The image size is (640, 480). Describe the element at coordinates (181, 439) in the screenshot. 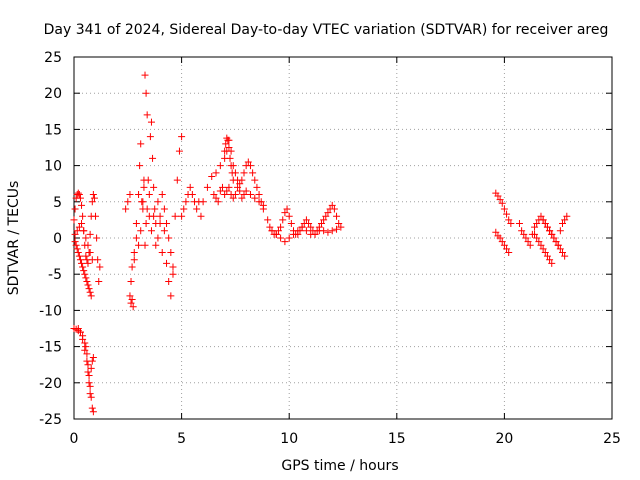

I see `x-tick-label: 5` at that location.